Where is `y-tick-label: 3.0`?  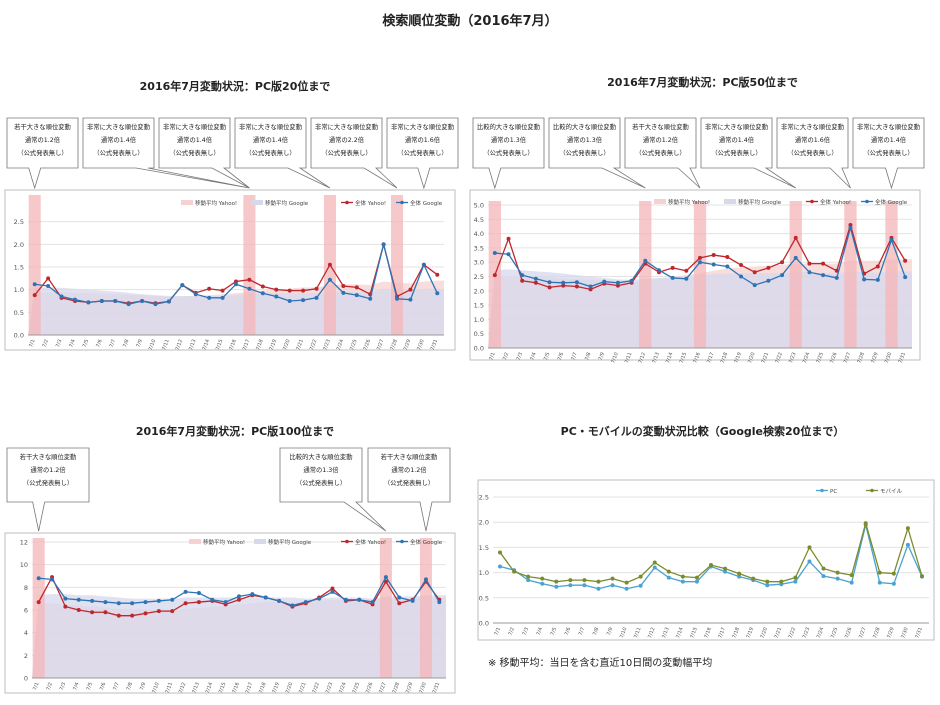 y-tick-label: 3.0 is located at coordinates (479, 263).